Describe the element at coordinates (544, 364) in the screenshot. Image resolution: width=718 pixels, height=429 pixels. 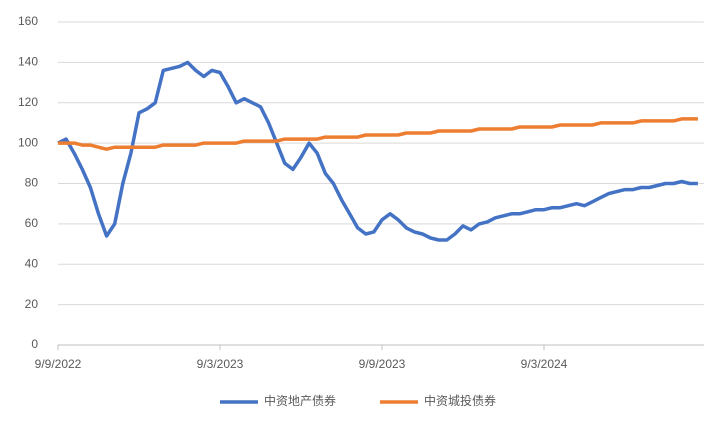
I see `x-tick-label: 9/3/2024` at that location.